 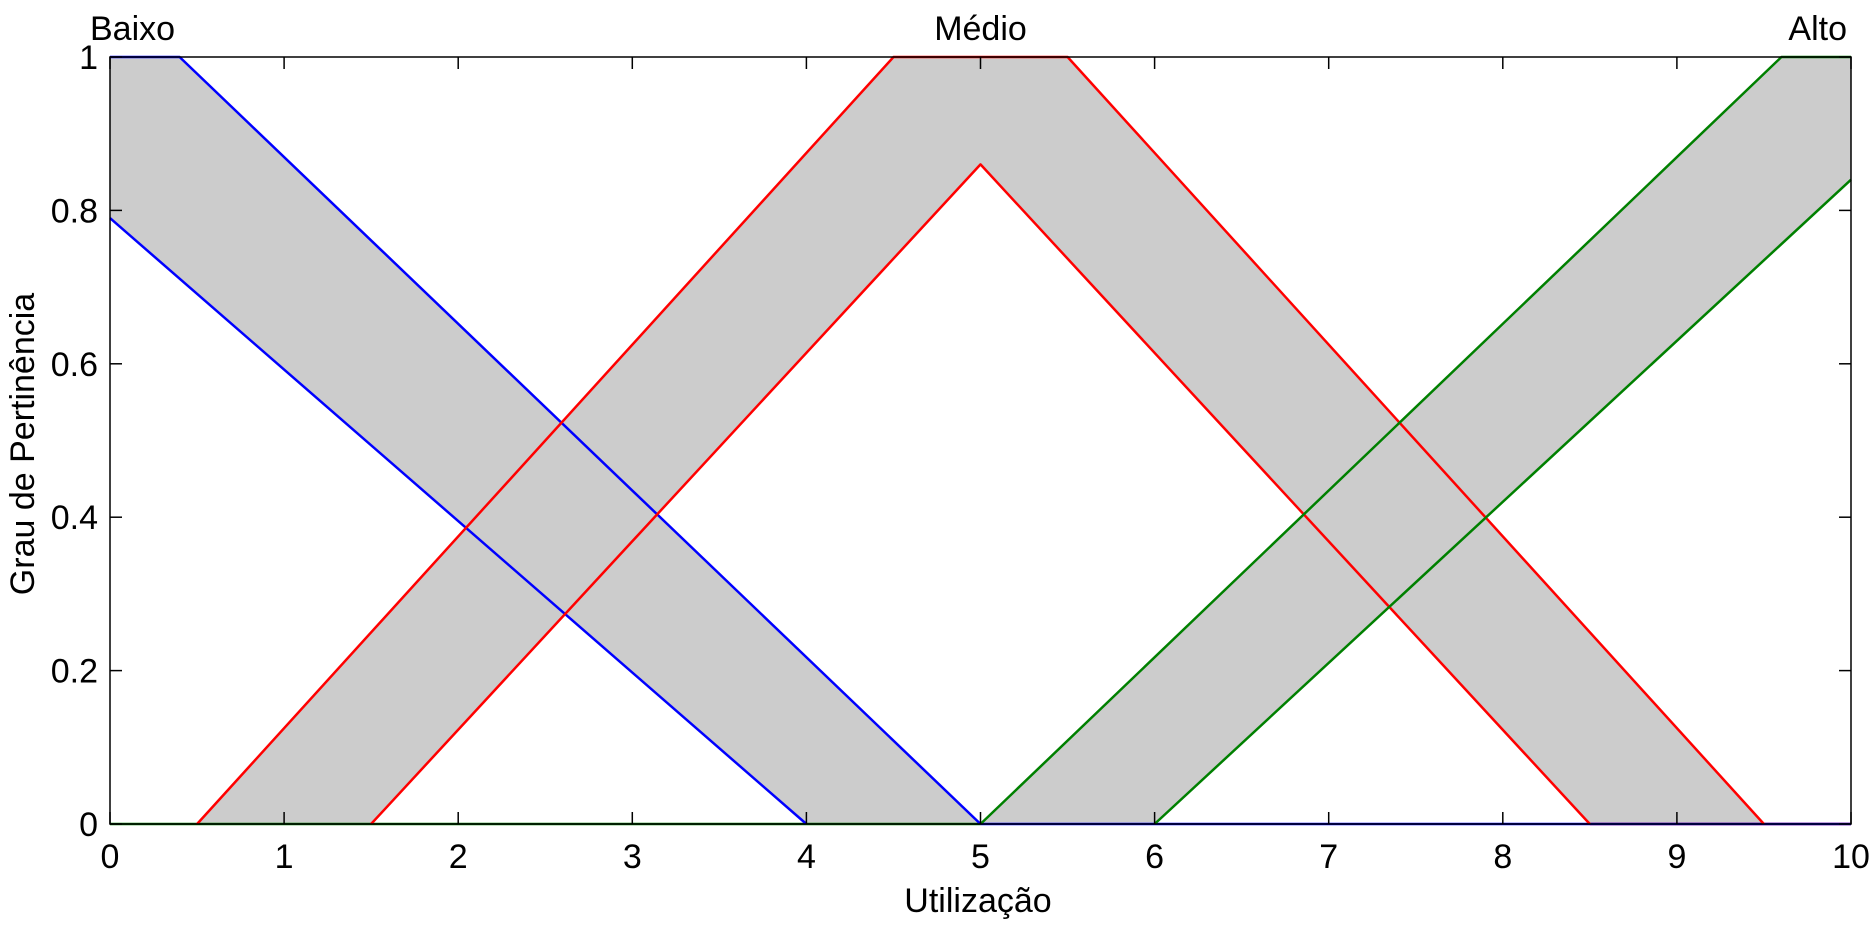 I want to click on category-label-baixo: Baixo, so click(x=132, y=29).